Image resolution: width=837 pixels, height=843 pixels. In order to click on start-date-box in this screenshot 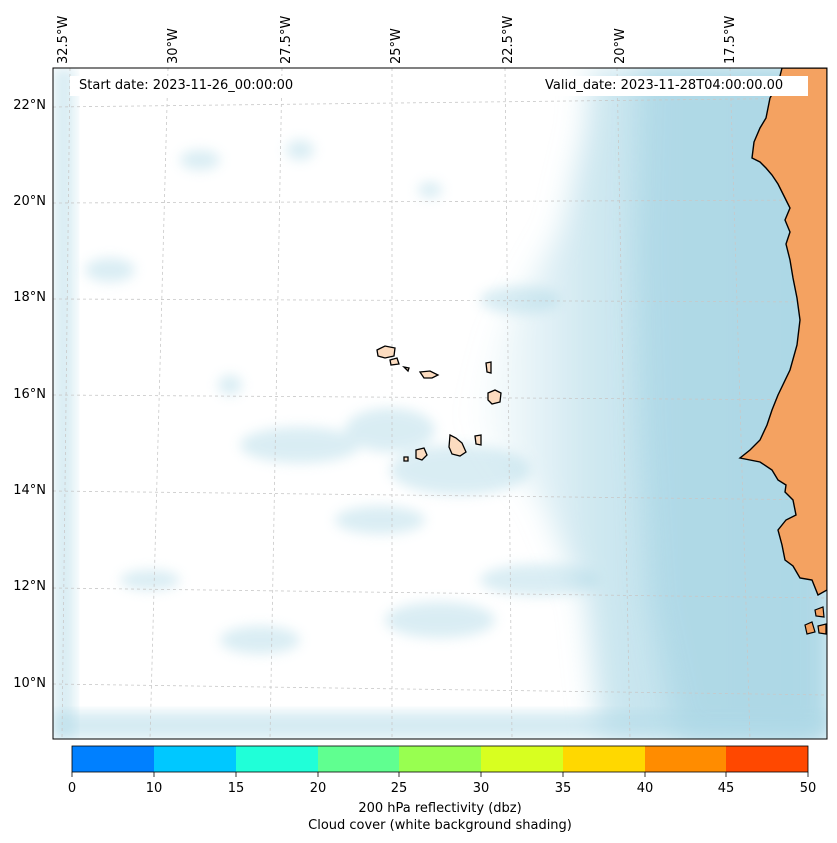, I will do `click(193, 86)`.